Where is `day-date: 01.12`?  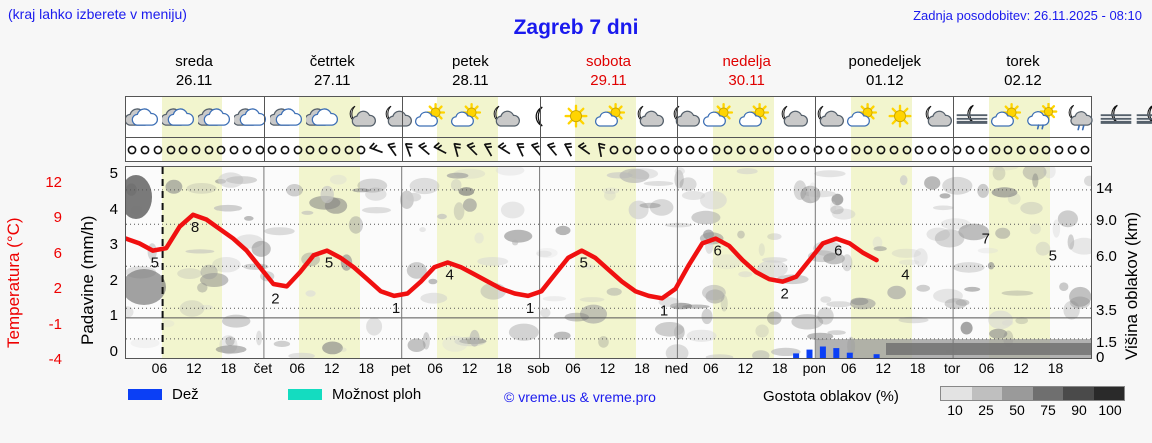 day-date: 01.12 is located at coordinates (885, 80).